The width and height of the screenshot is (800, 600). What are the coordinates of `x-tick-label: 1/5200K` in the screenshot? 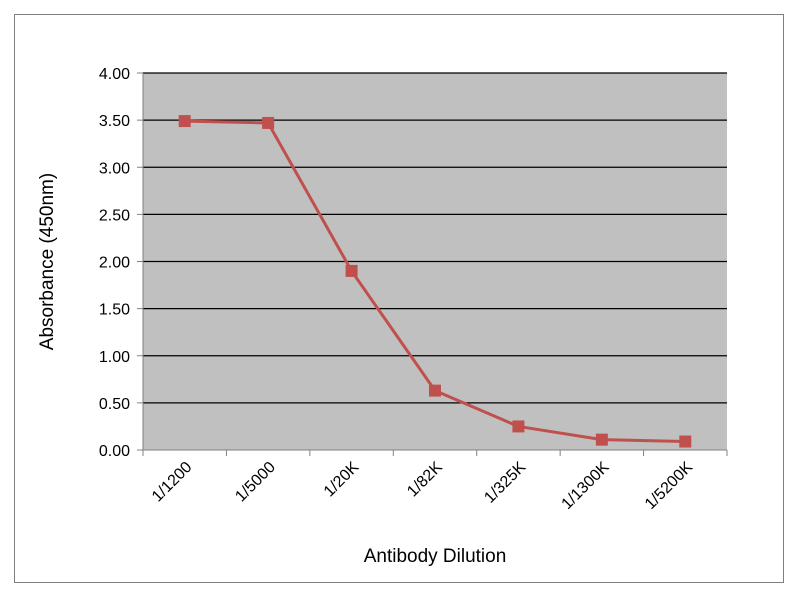 It's located at (669, 486).